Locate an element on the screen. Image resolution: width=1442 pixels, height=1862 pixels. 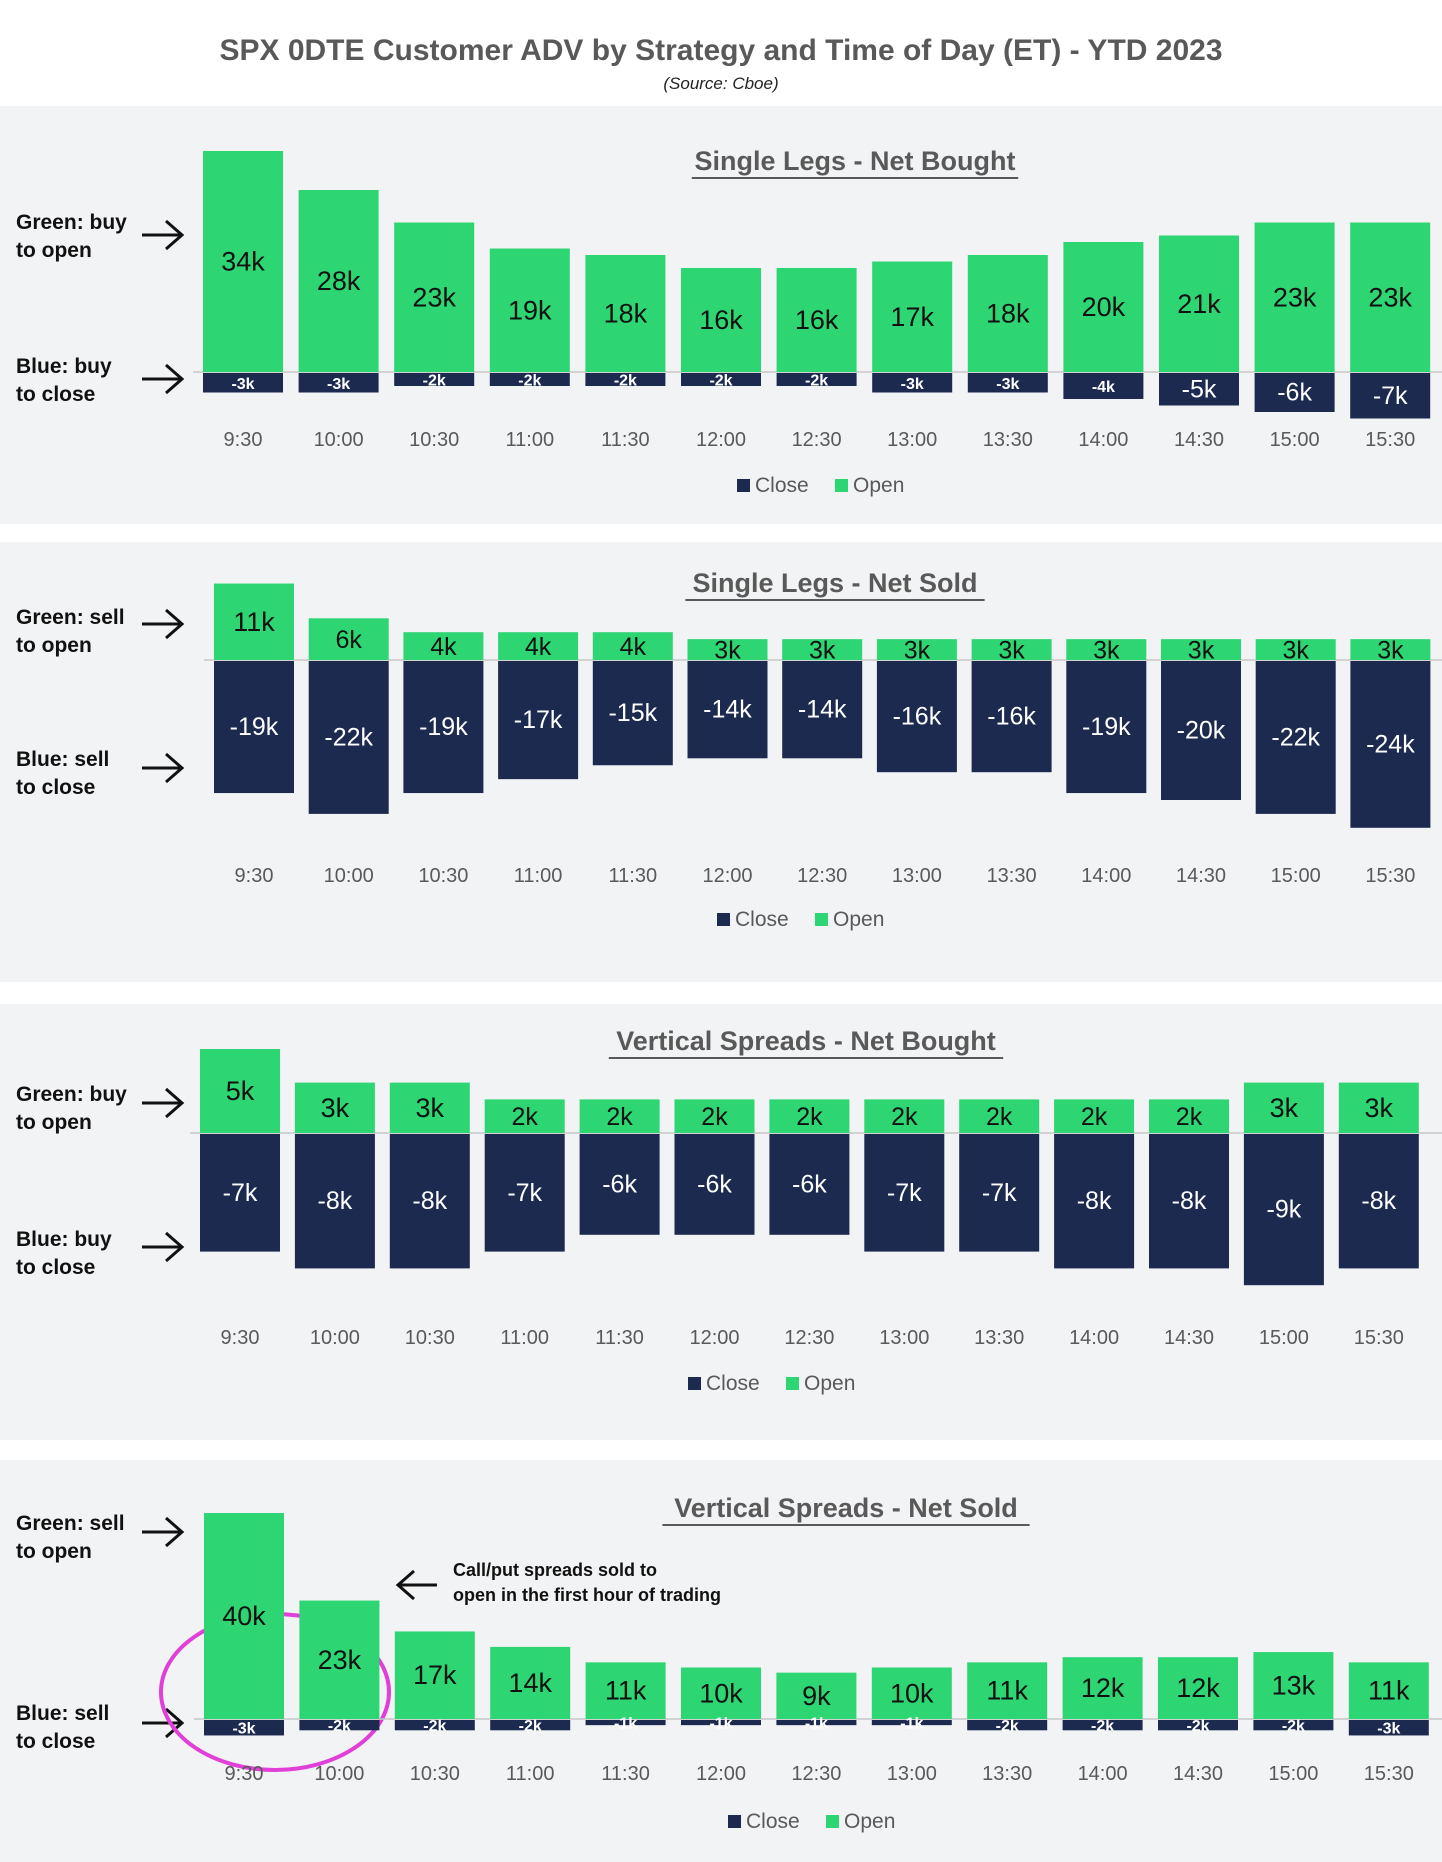
data-label-open: 2k is located at coordinates (809, 1117).